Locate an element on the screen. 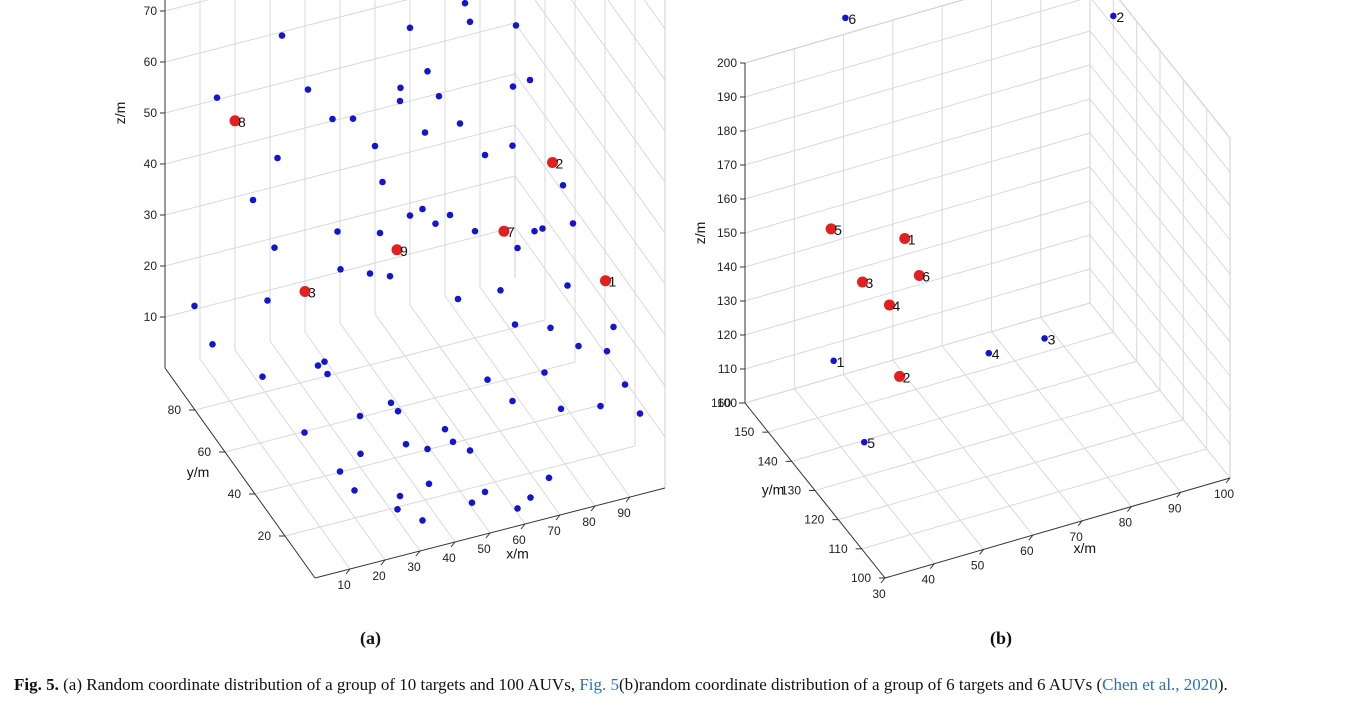 The height and width of the screenshot is (724, 1366). y-tick-label: 150 is located at coordinates (744, 432).